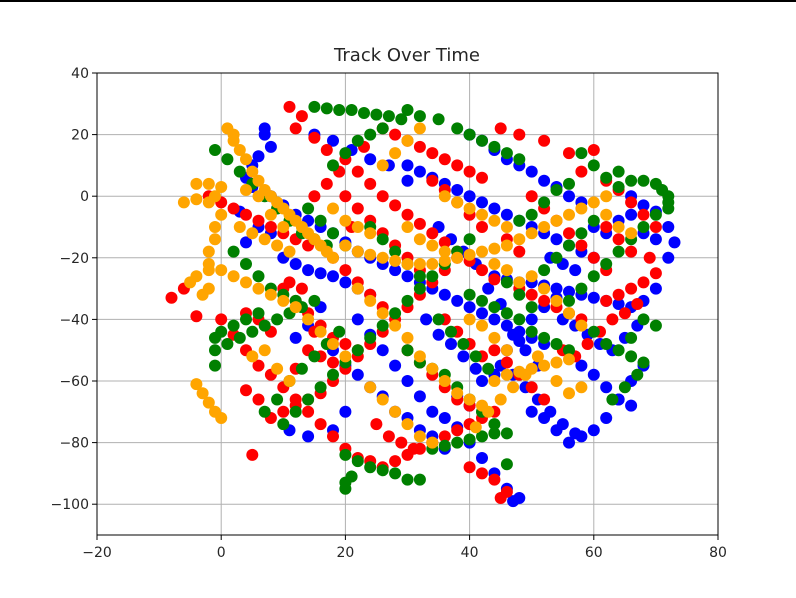 This screenshot has width=796, height=598. Describe the element at coordinates (80, 74) in the screenshot. I see `y-tick-label: 40` at that location.